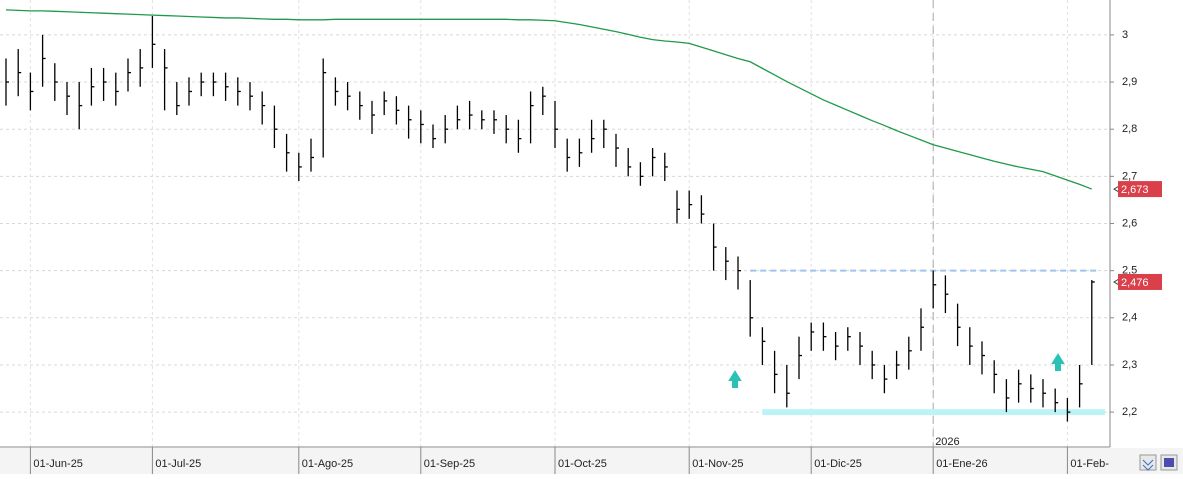 The height and width of the screenshot is (479, 1183). I want to click on x-axis-panel, so click(591, 461).